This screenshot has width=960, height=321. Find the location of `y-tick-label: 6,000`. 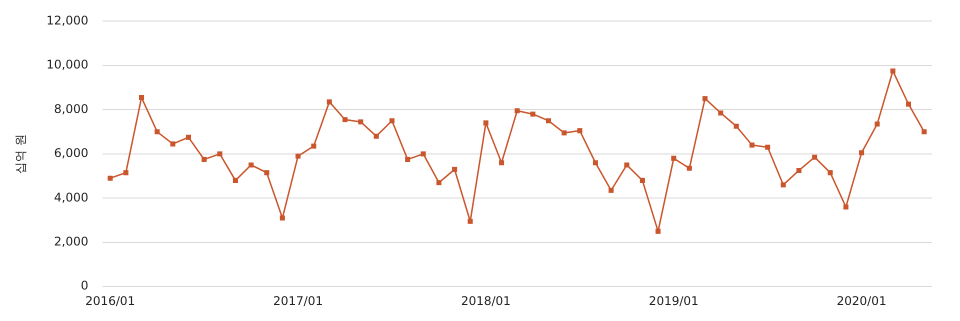

y-tick-label: 6,000 is located at coordinates (71, 153).